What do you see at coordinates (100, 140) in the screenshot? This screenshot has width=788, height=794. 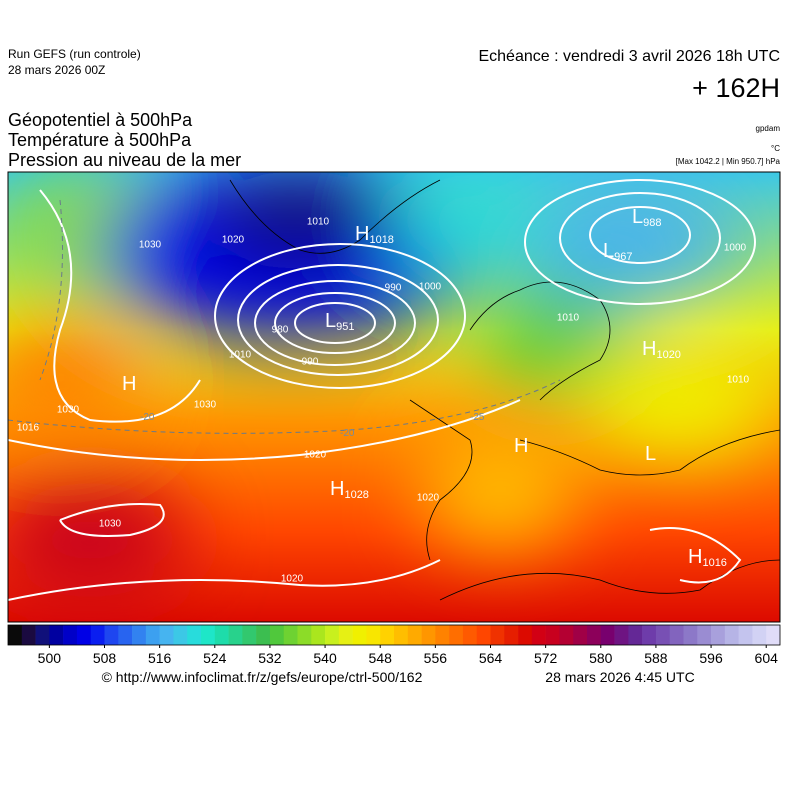 I see `title: Température à 500hPa` at bounding box center [100, 140].